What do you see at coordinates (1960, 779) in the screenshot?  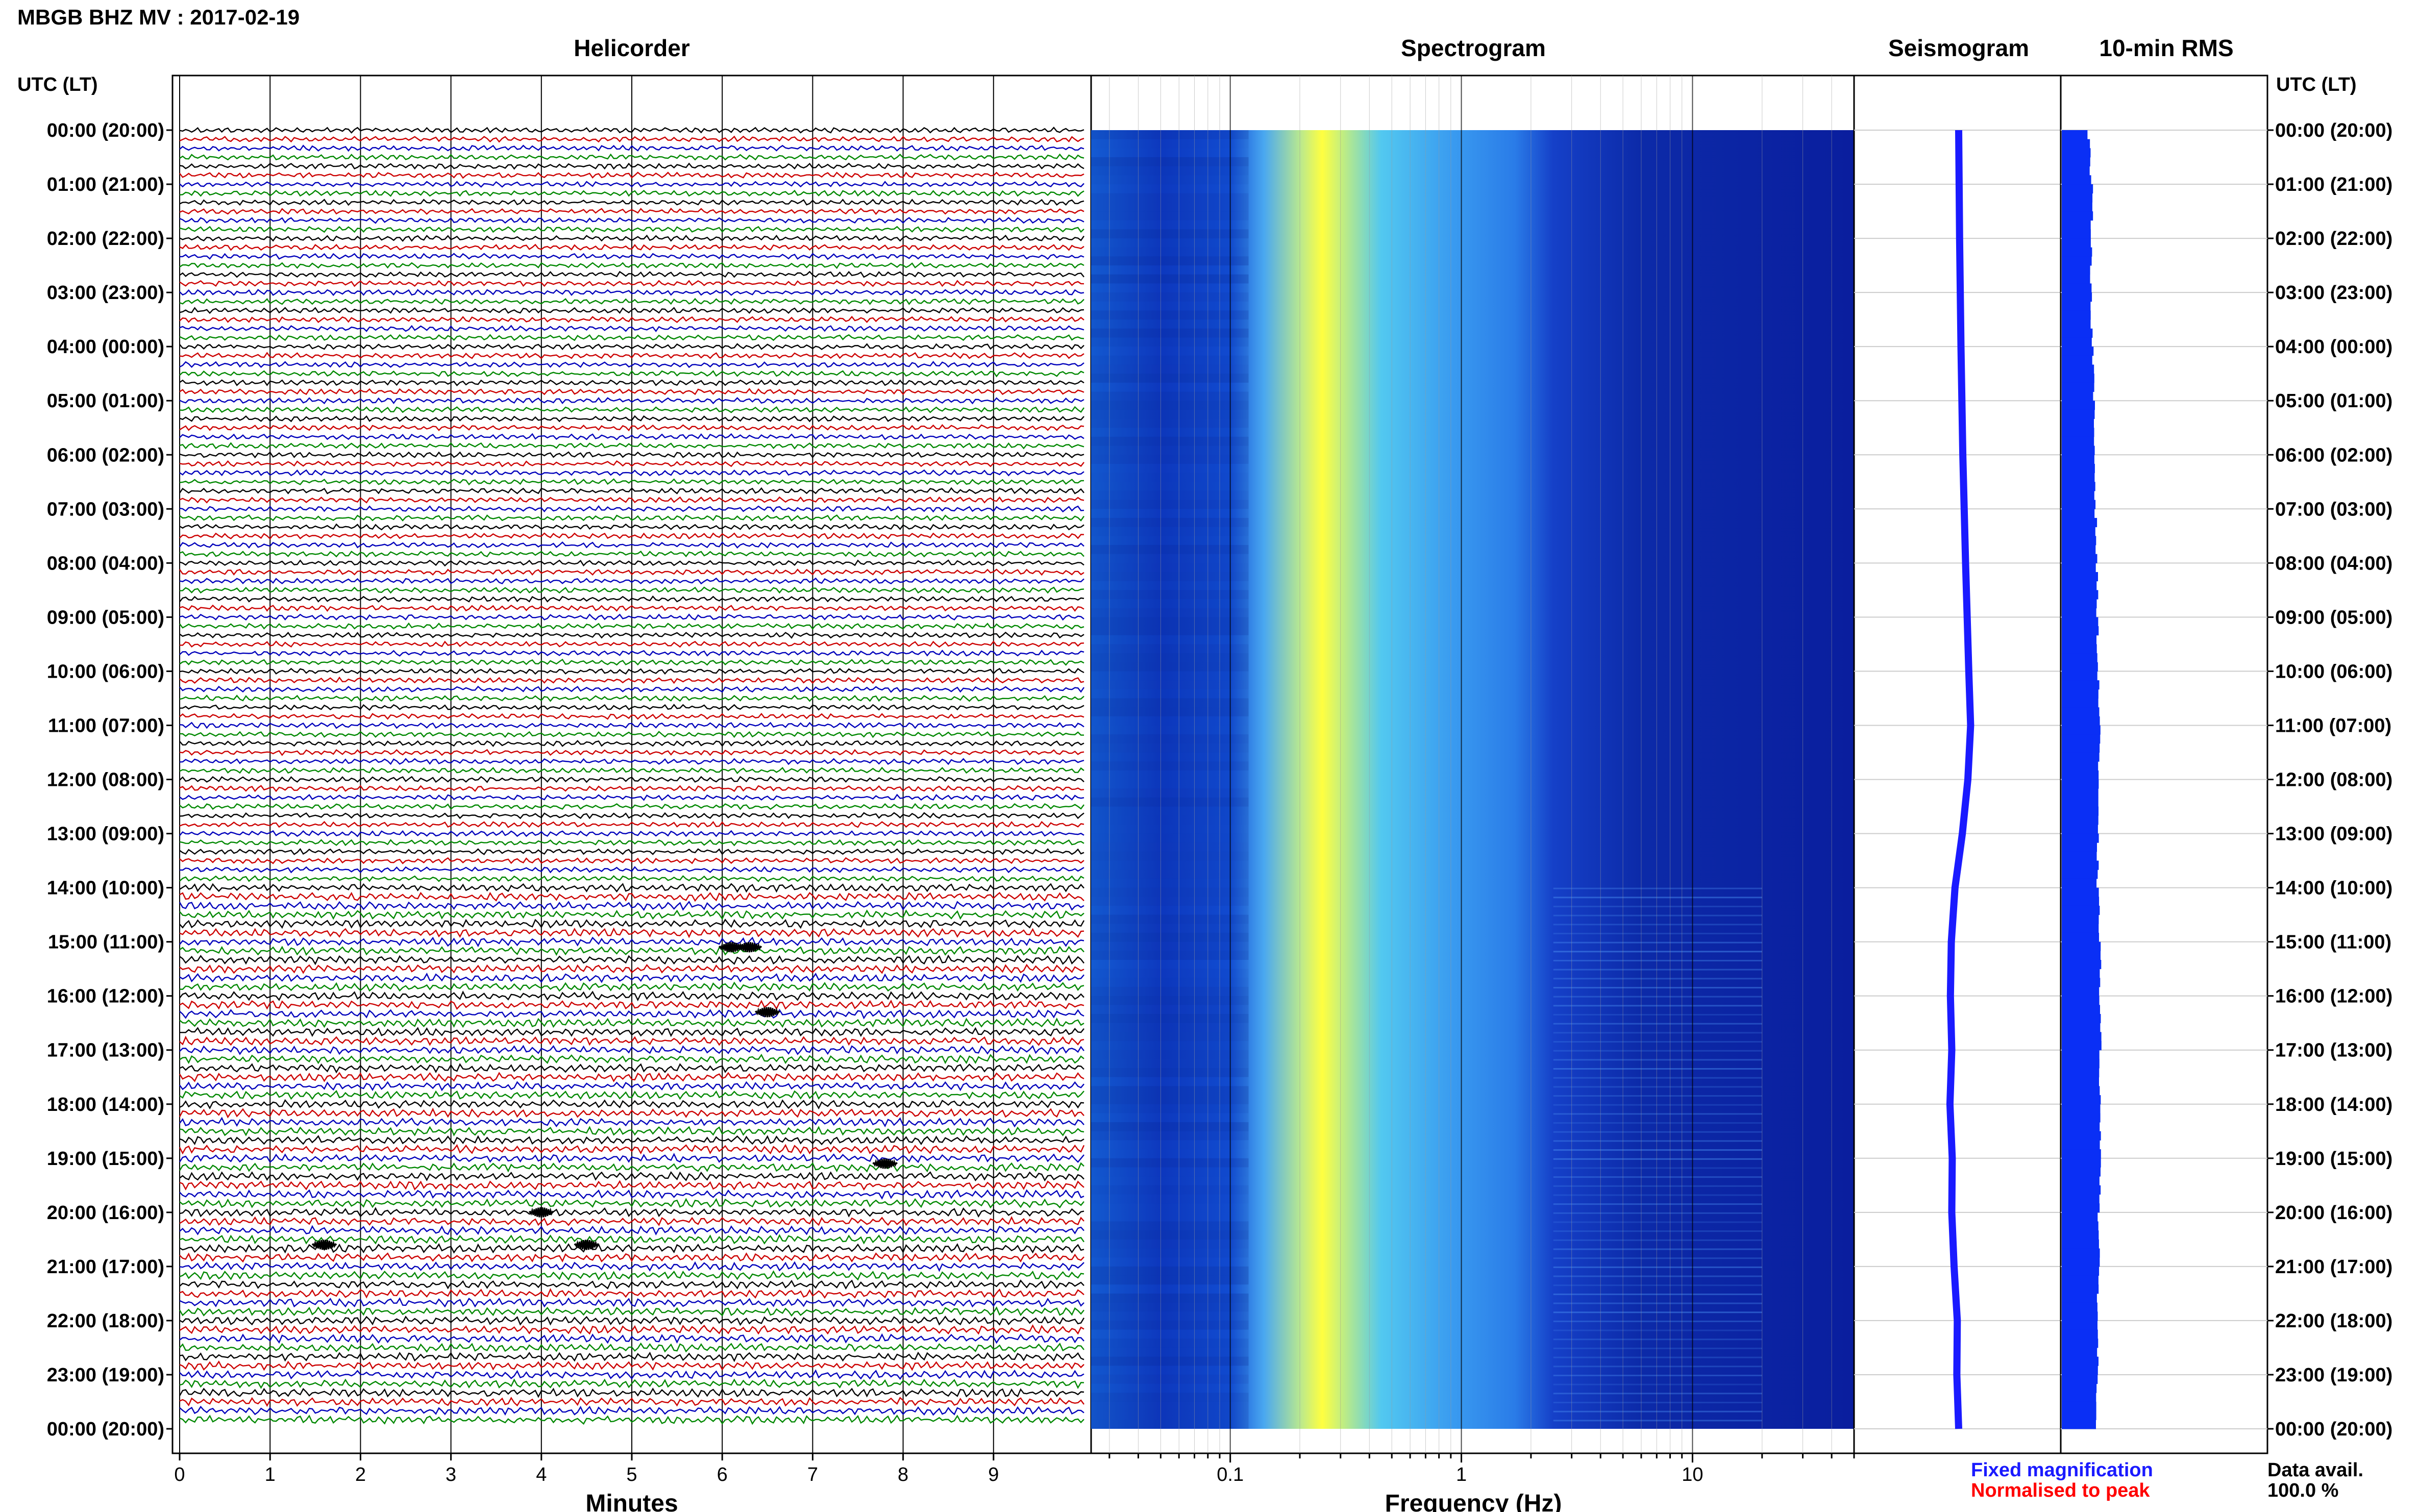 I see `seismogram-trace` at bounding box center [1960, 779].